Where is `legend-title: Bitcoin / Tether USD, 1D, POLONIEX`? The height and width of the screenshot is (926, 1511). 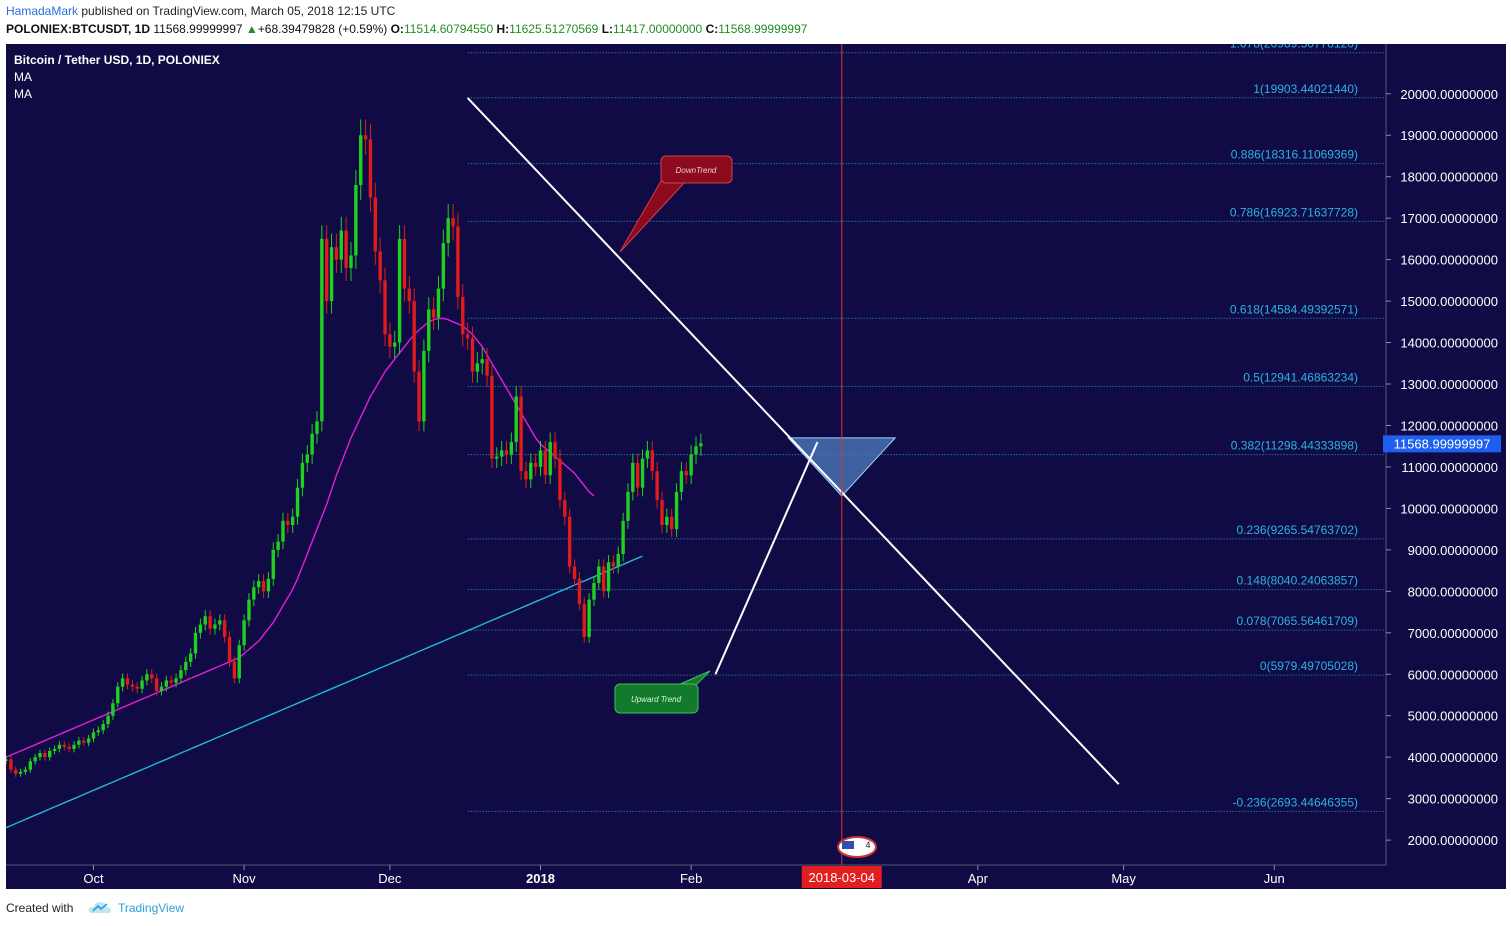 legend-title: Bitcoin / Tether USD, 1D, POLONIEX is located at coordinates (117, 60).